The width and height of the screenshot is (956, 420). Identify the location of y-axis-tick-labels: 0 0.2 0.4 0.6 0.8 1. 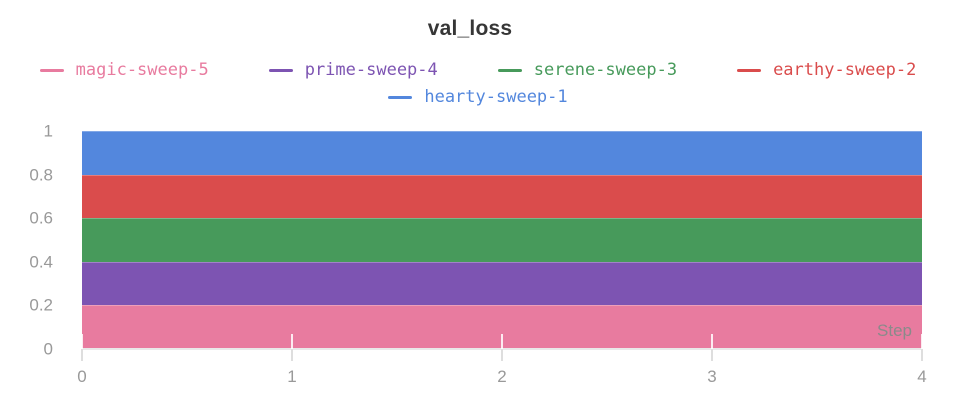
(26, 240).